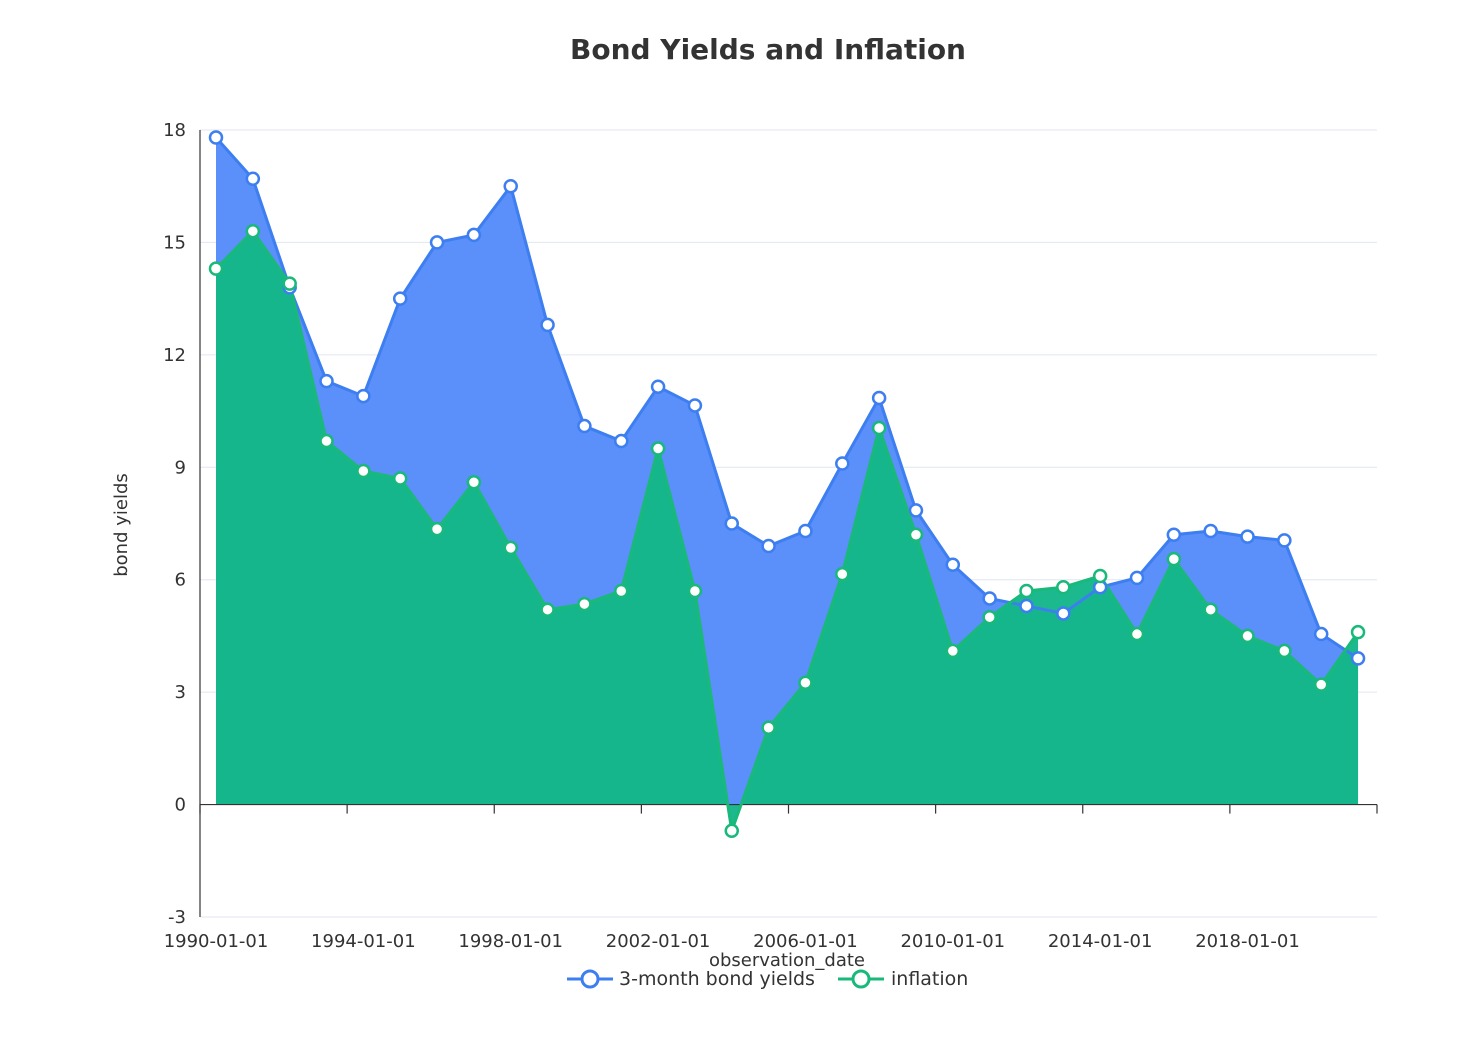 Image resolution: width=1462 pixels, height=1041 pixels. Describe the element at coordinates (510, 941) in the screenshot. I see `x-tick-label: 1998-01-01` at that location.